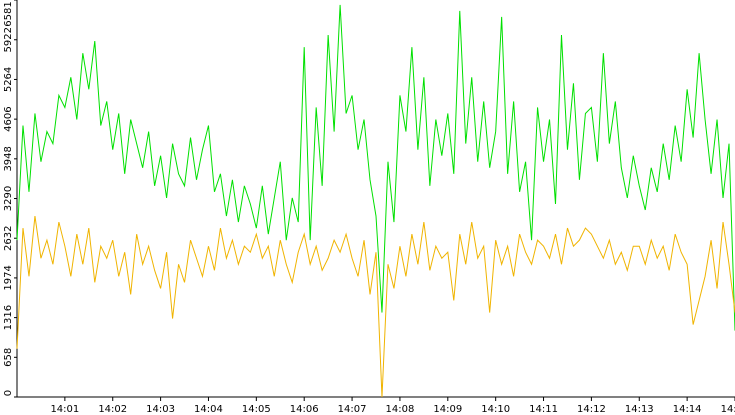 The image size is (735, 415). I want to click on y-tick-label: 5264, so click(8, 79).